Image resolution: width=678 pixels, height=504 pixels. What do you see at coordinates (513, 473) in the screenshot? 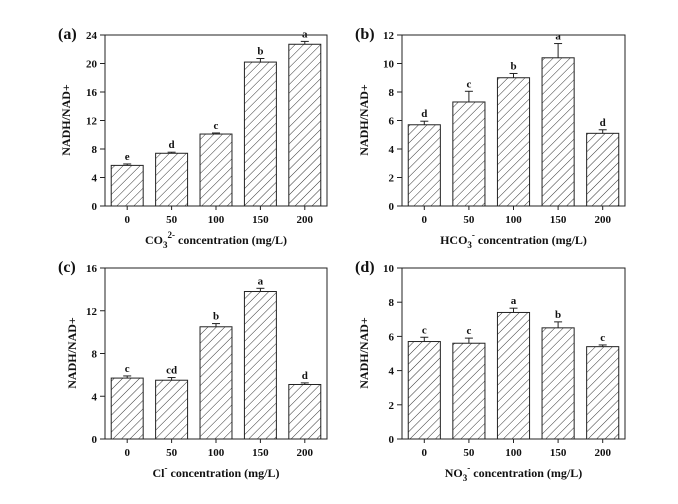
I see `x-axis-label: NO3- concentration (mg/L)` at bounding box center [513, 473].